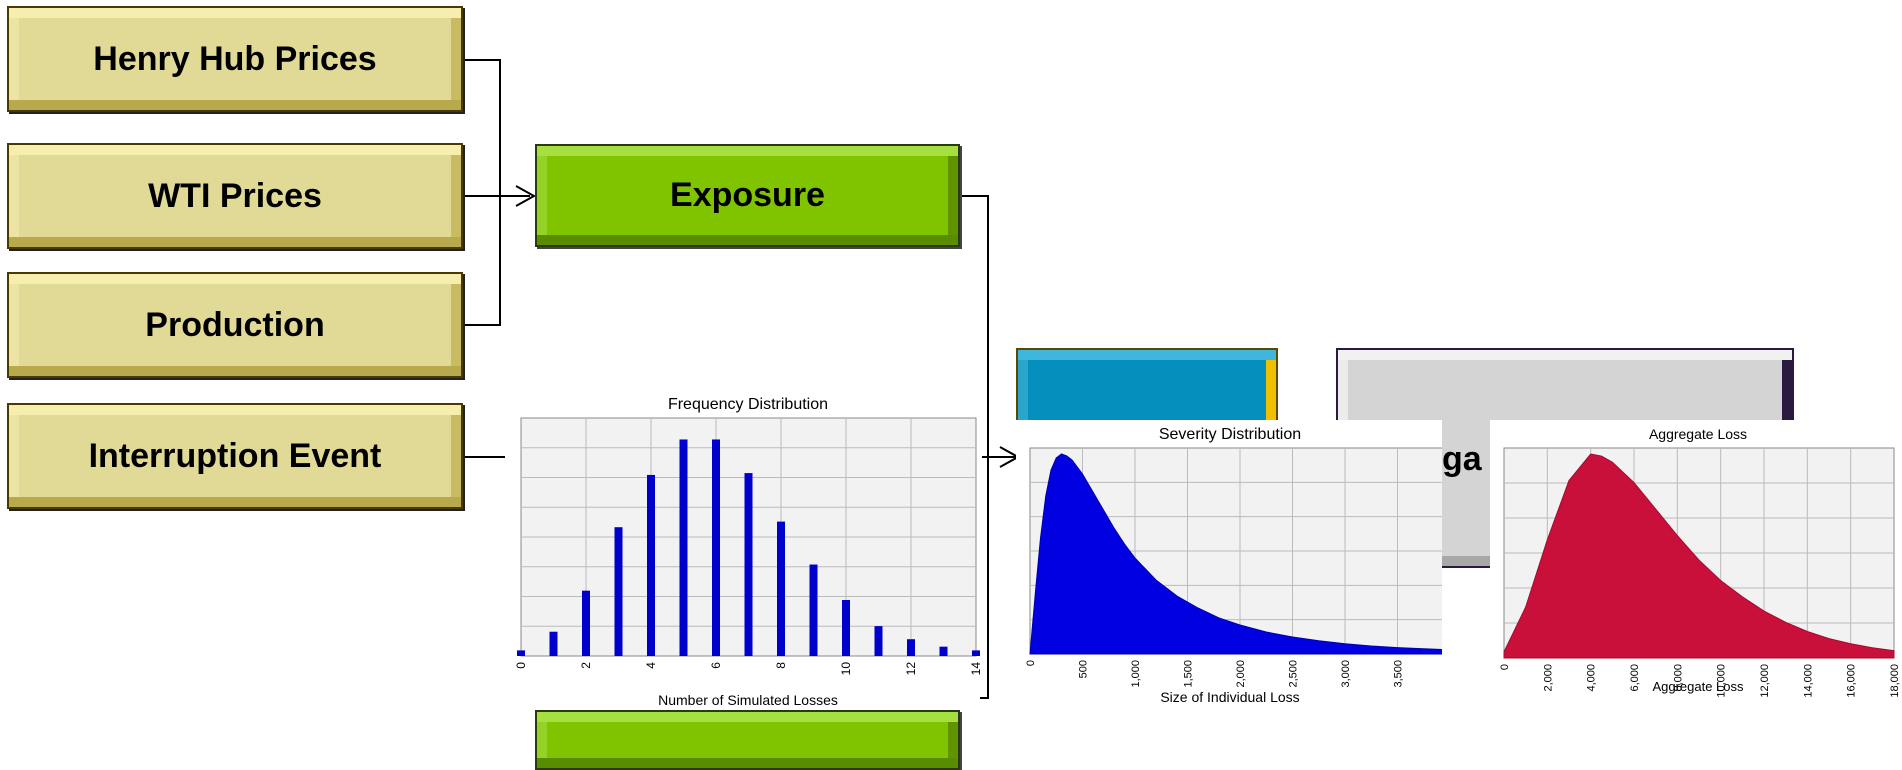 The width and height of the screenshot is (1902, 770). What do you see at coordinates (586, 665) in the screenshot?
I see `x-tick-label: 2` at bounding box center [586, 665].